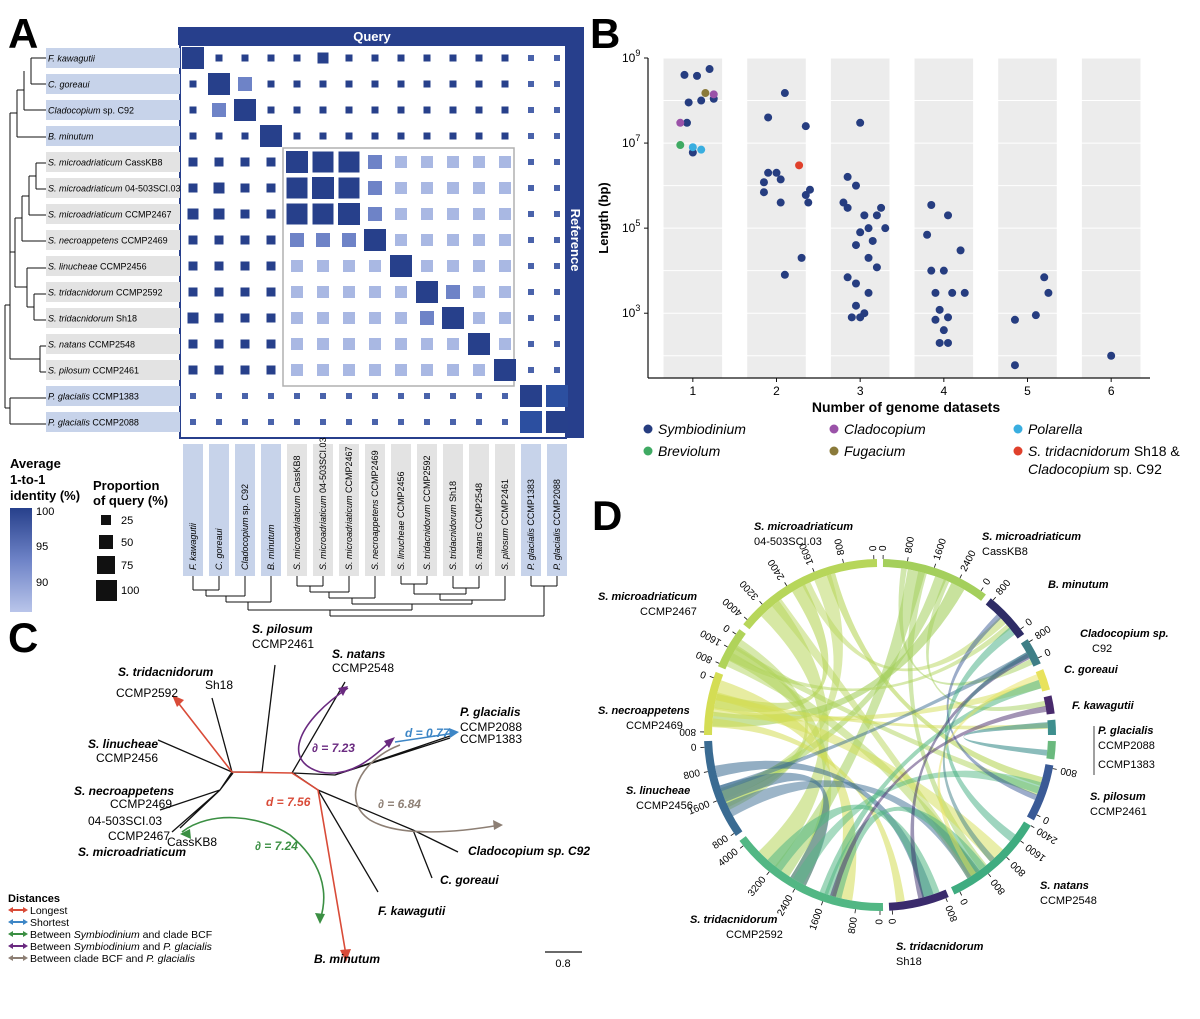 This screenshot has width=1200, height=1019. Describe the element at coordinates (375, 534) in the screenshot. I see `label-part: S. necroappetens` at that location.